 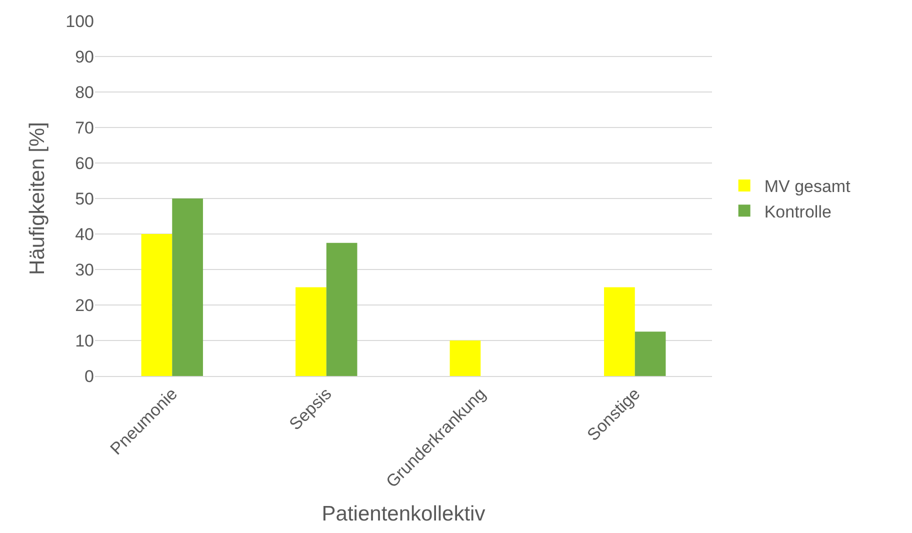 I want to click on legend-label: Kontrolle, so click(x=798, y=212).